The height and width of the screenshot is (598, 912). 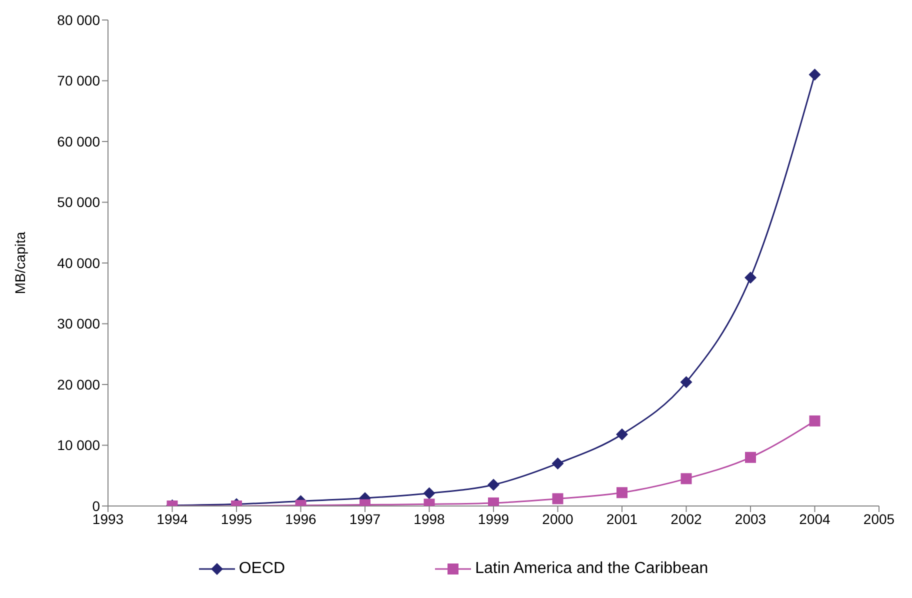 I want to click on legend-label: OECD, so click(x=262, y=569).